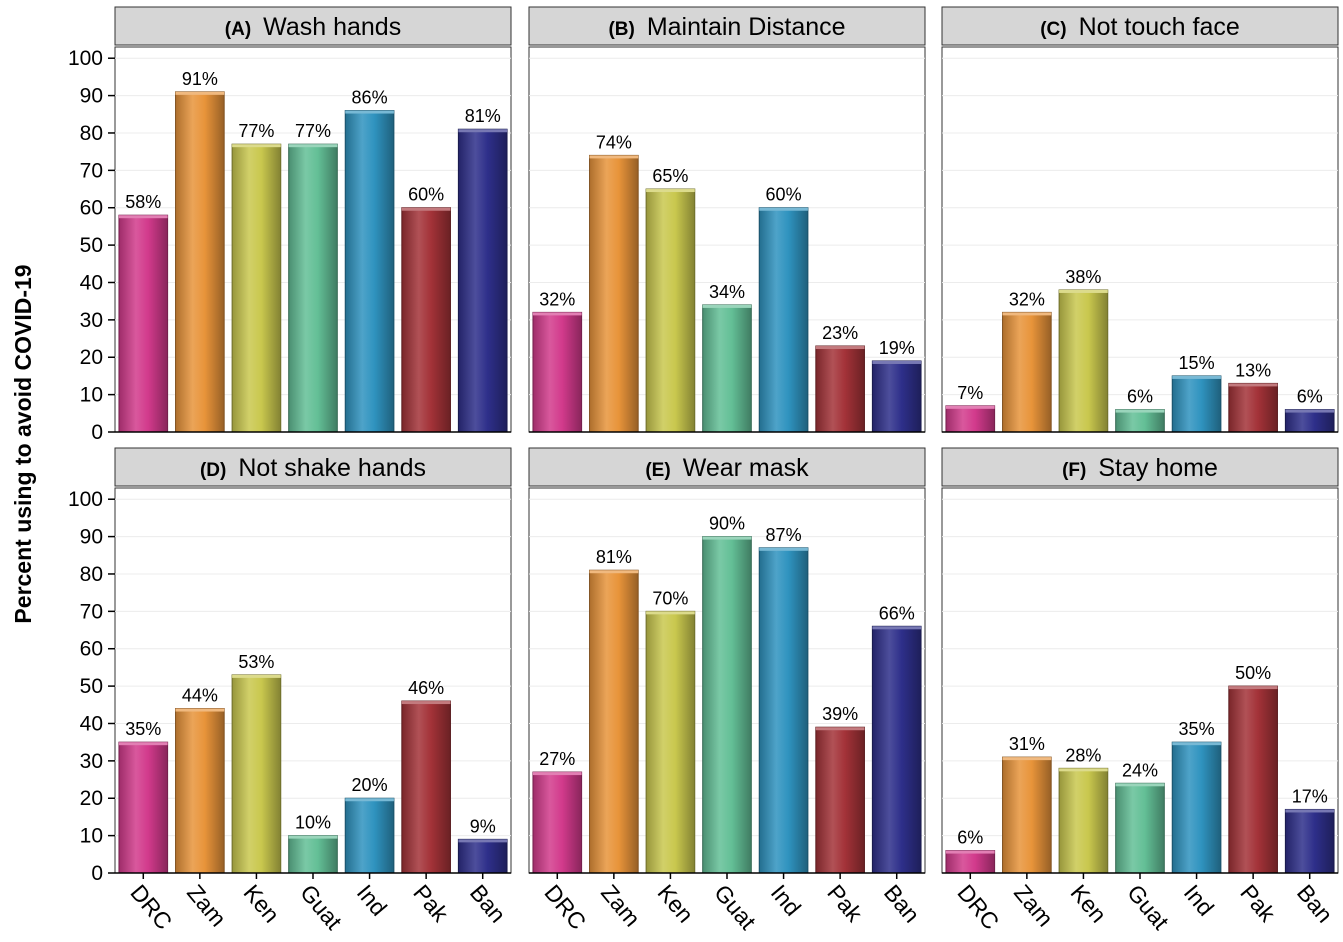 This screenshot has width=1343, height=942. What do you see at coordinates (313, 823) in the screenshot?
I see `value-label: 10%` at bounding box center [313, 823].